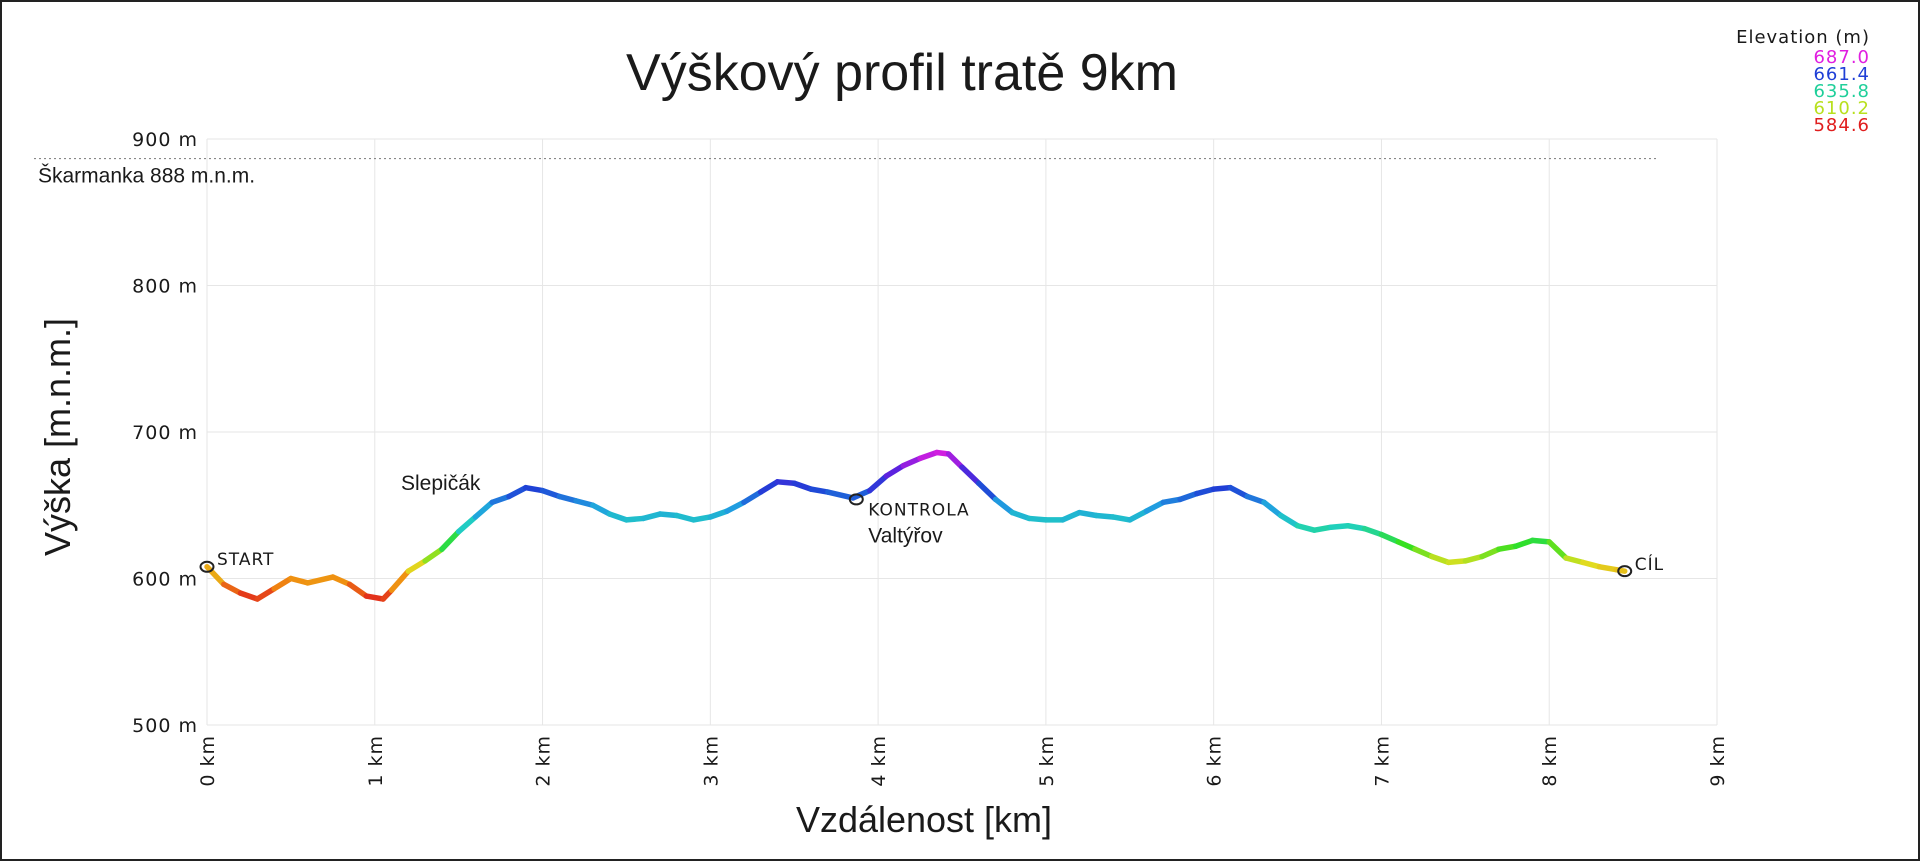 The image size is (1920, 861). Describe the element at coordinates (1649, 564) in the screenshot. I see `annotation-label: CÍL` at that location.